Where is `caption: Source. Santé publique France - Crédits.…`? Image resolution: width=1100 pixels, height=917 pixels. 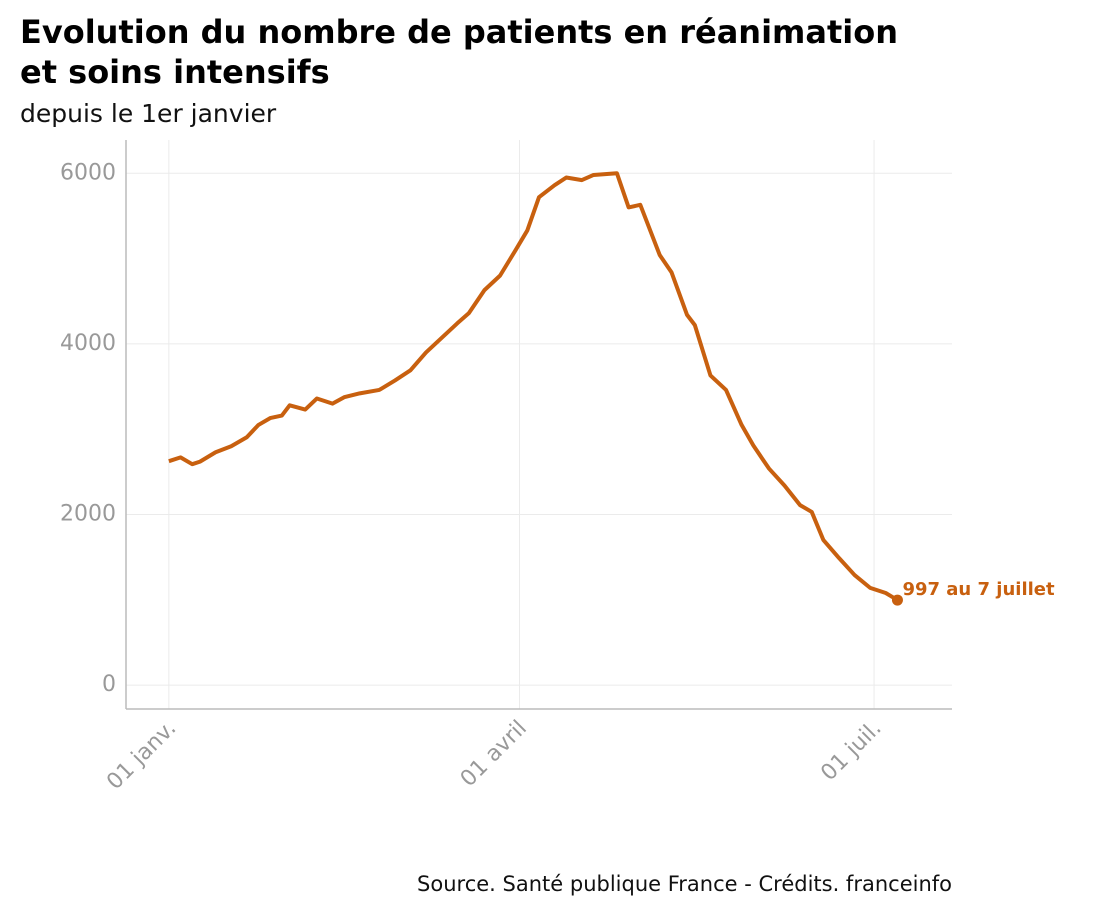 caption: Source. Santé publique France - Crédits.… is located at coordinates (684, 884).